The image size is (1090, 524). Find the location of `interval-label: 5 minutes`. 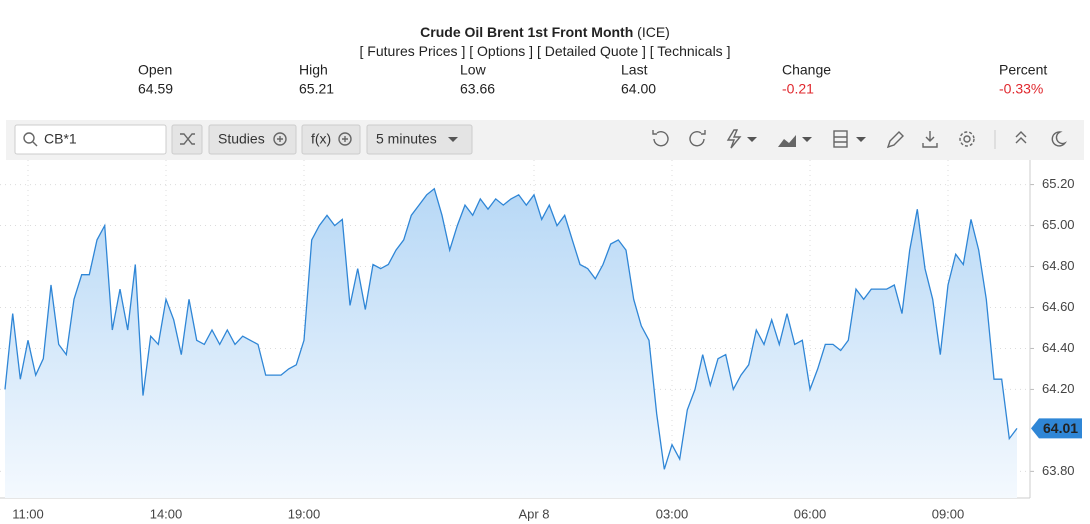

interval-label: 5 minutes is located at coordinates (406, 139).